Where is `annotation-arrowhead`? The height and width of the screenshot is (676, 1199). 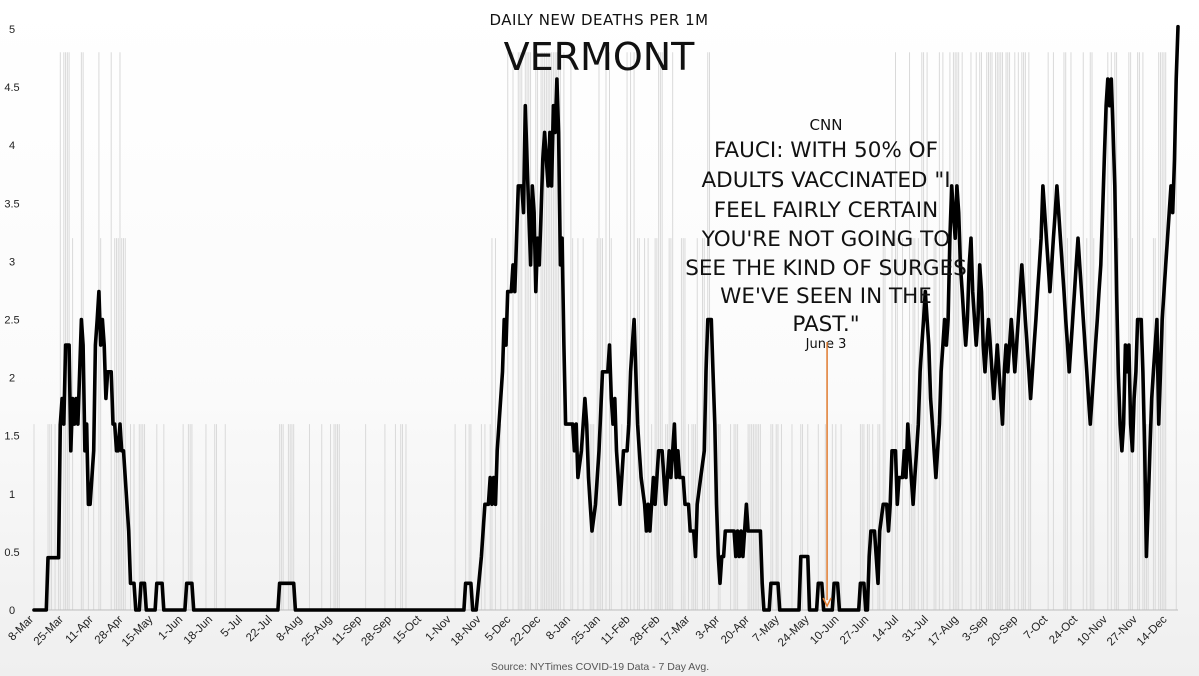
annotation-arrowhead is located at coordinates (827, 602).